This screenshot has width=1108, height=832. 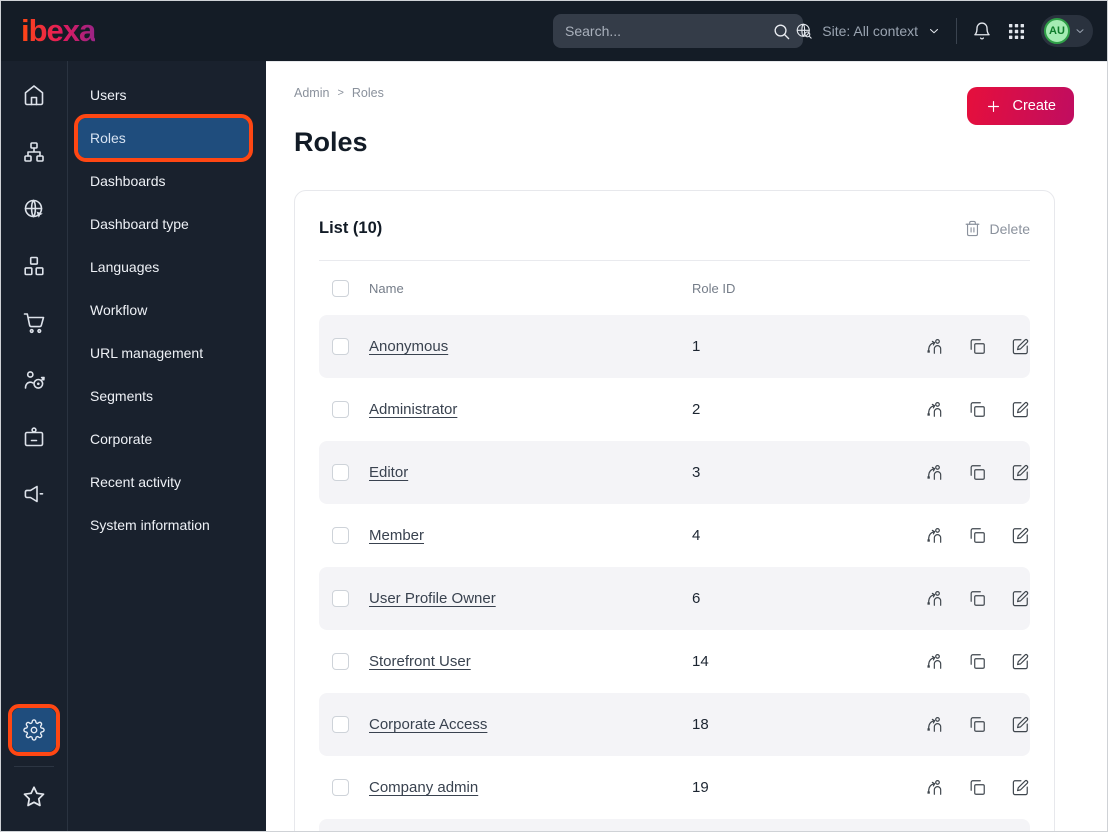 What do you see at coordinates (389, 472) in the screenshot?
I see `role-name-link: Editor` at bounding box center [389, 472].